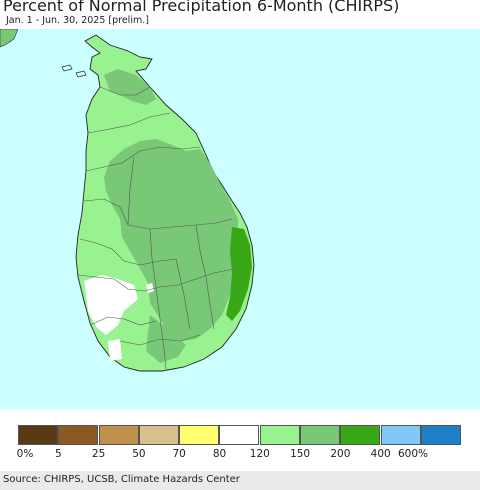 This screenshot has width=480, height=490. I want to click on near-normal-southwest, so click(111, 305).